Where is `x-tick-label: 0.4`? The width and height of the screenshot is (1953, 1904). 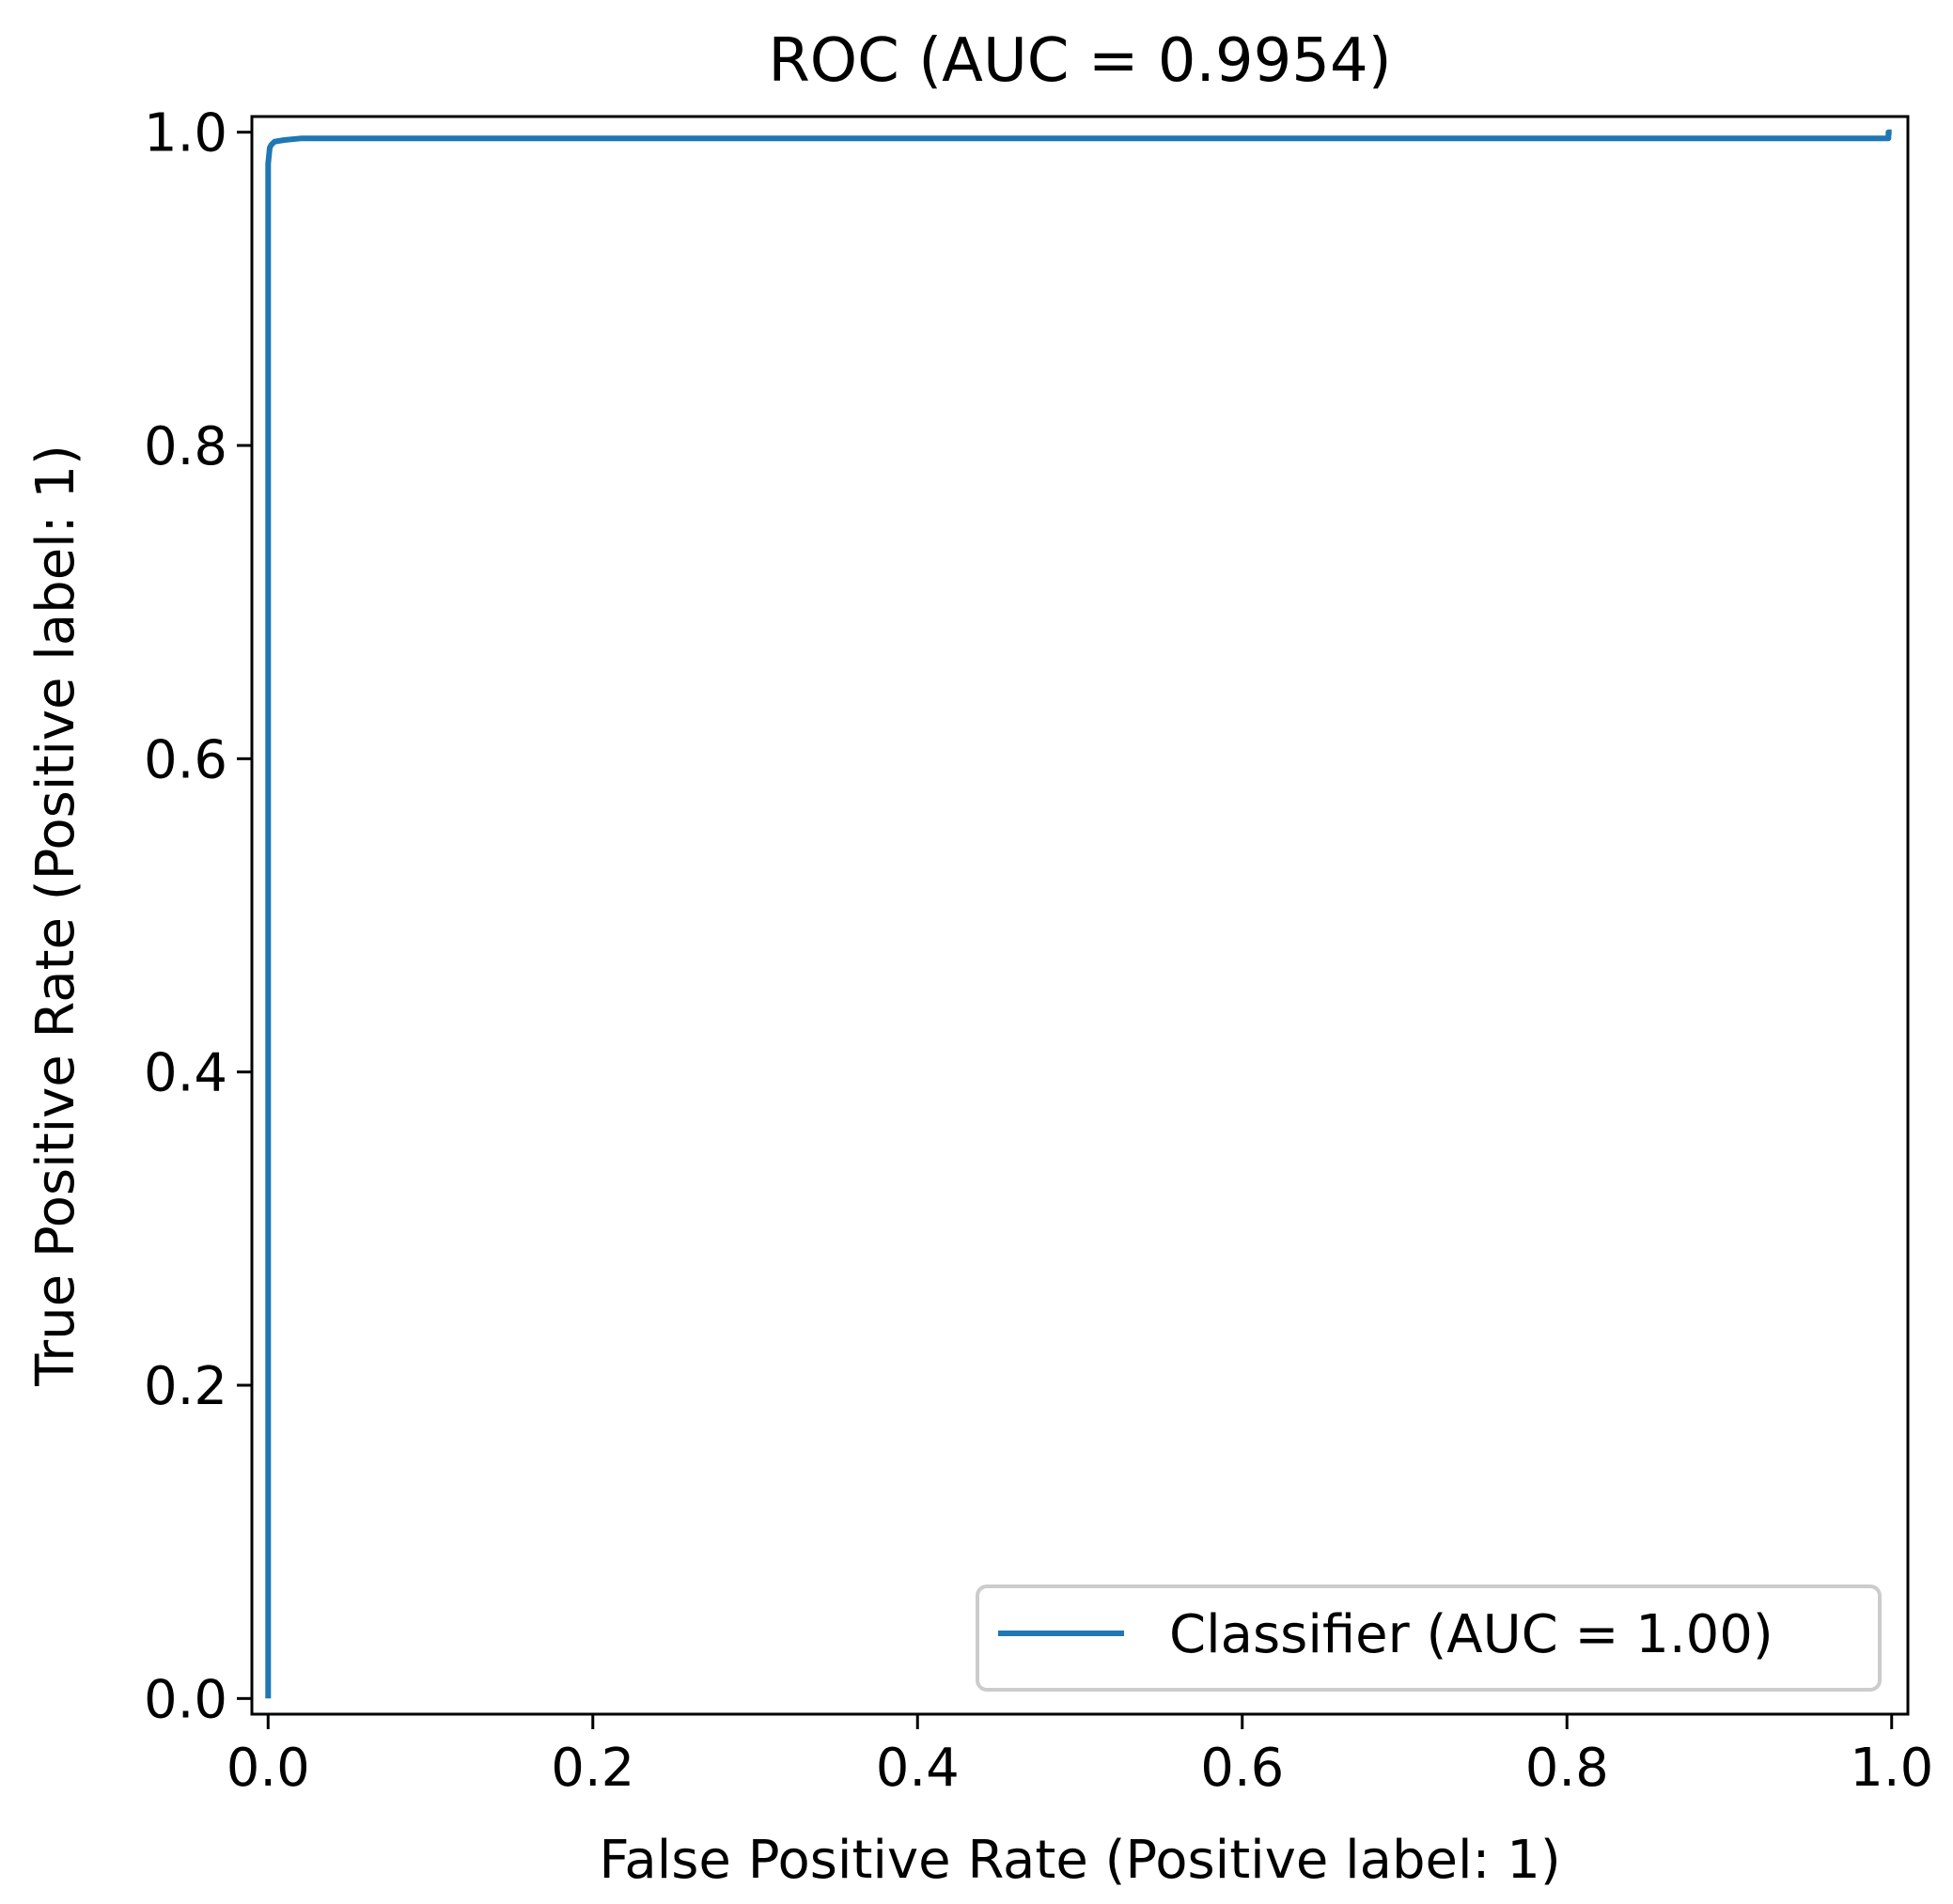 x-tick-label: 0.4 is located at coordinates (918, 1768).